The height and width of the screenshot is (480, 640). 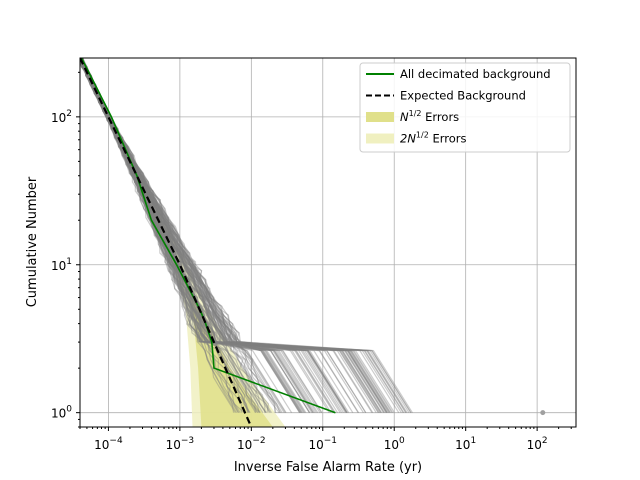 What do you see at coordinates (394, 444) in the screenshot?
I see `x-tick-label: 10⁰` at bounding box center [394, 444].